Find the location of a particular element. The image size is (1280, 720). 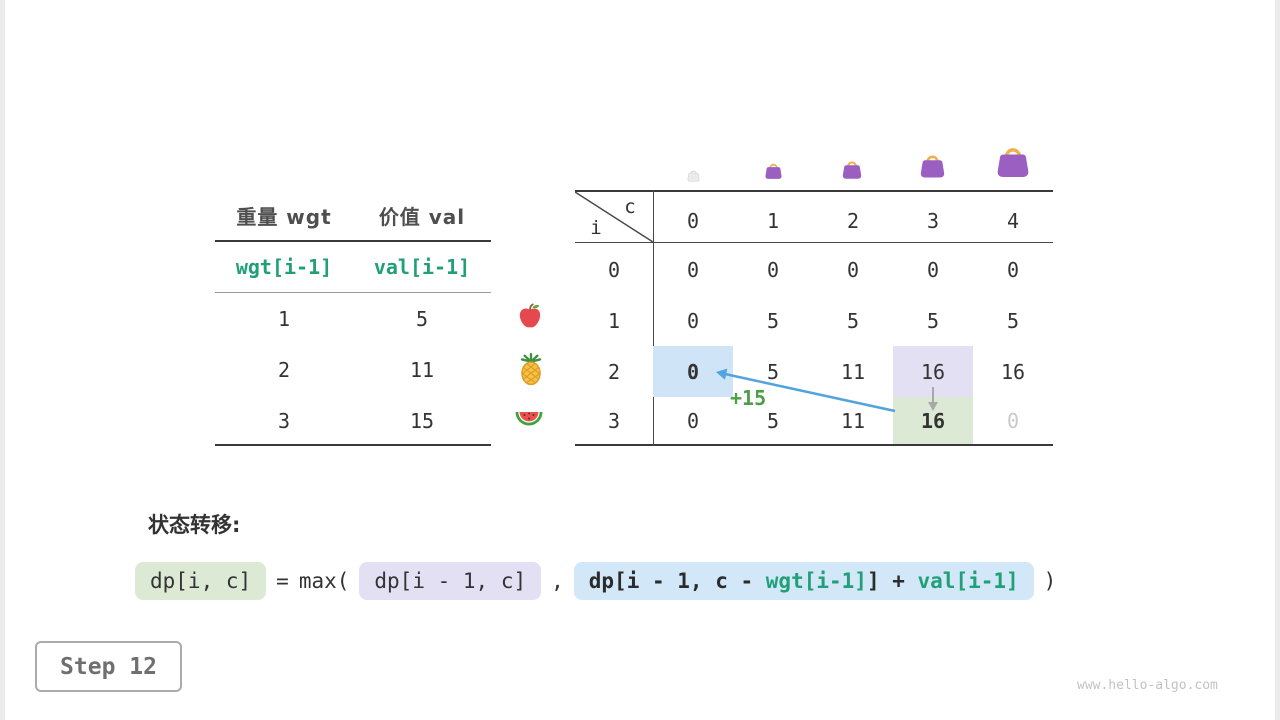

weight-cell: 1 is located at coordinates (284, 318).